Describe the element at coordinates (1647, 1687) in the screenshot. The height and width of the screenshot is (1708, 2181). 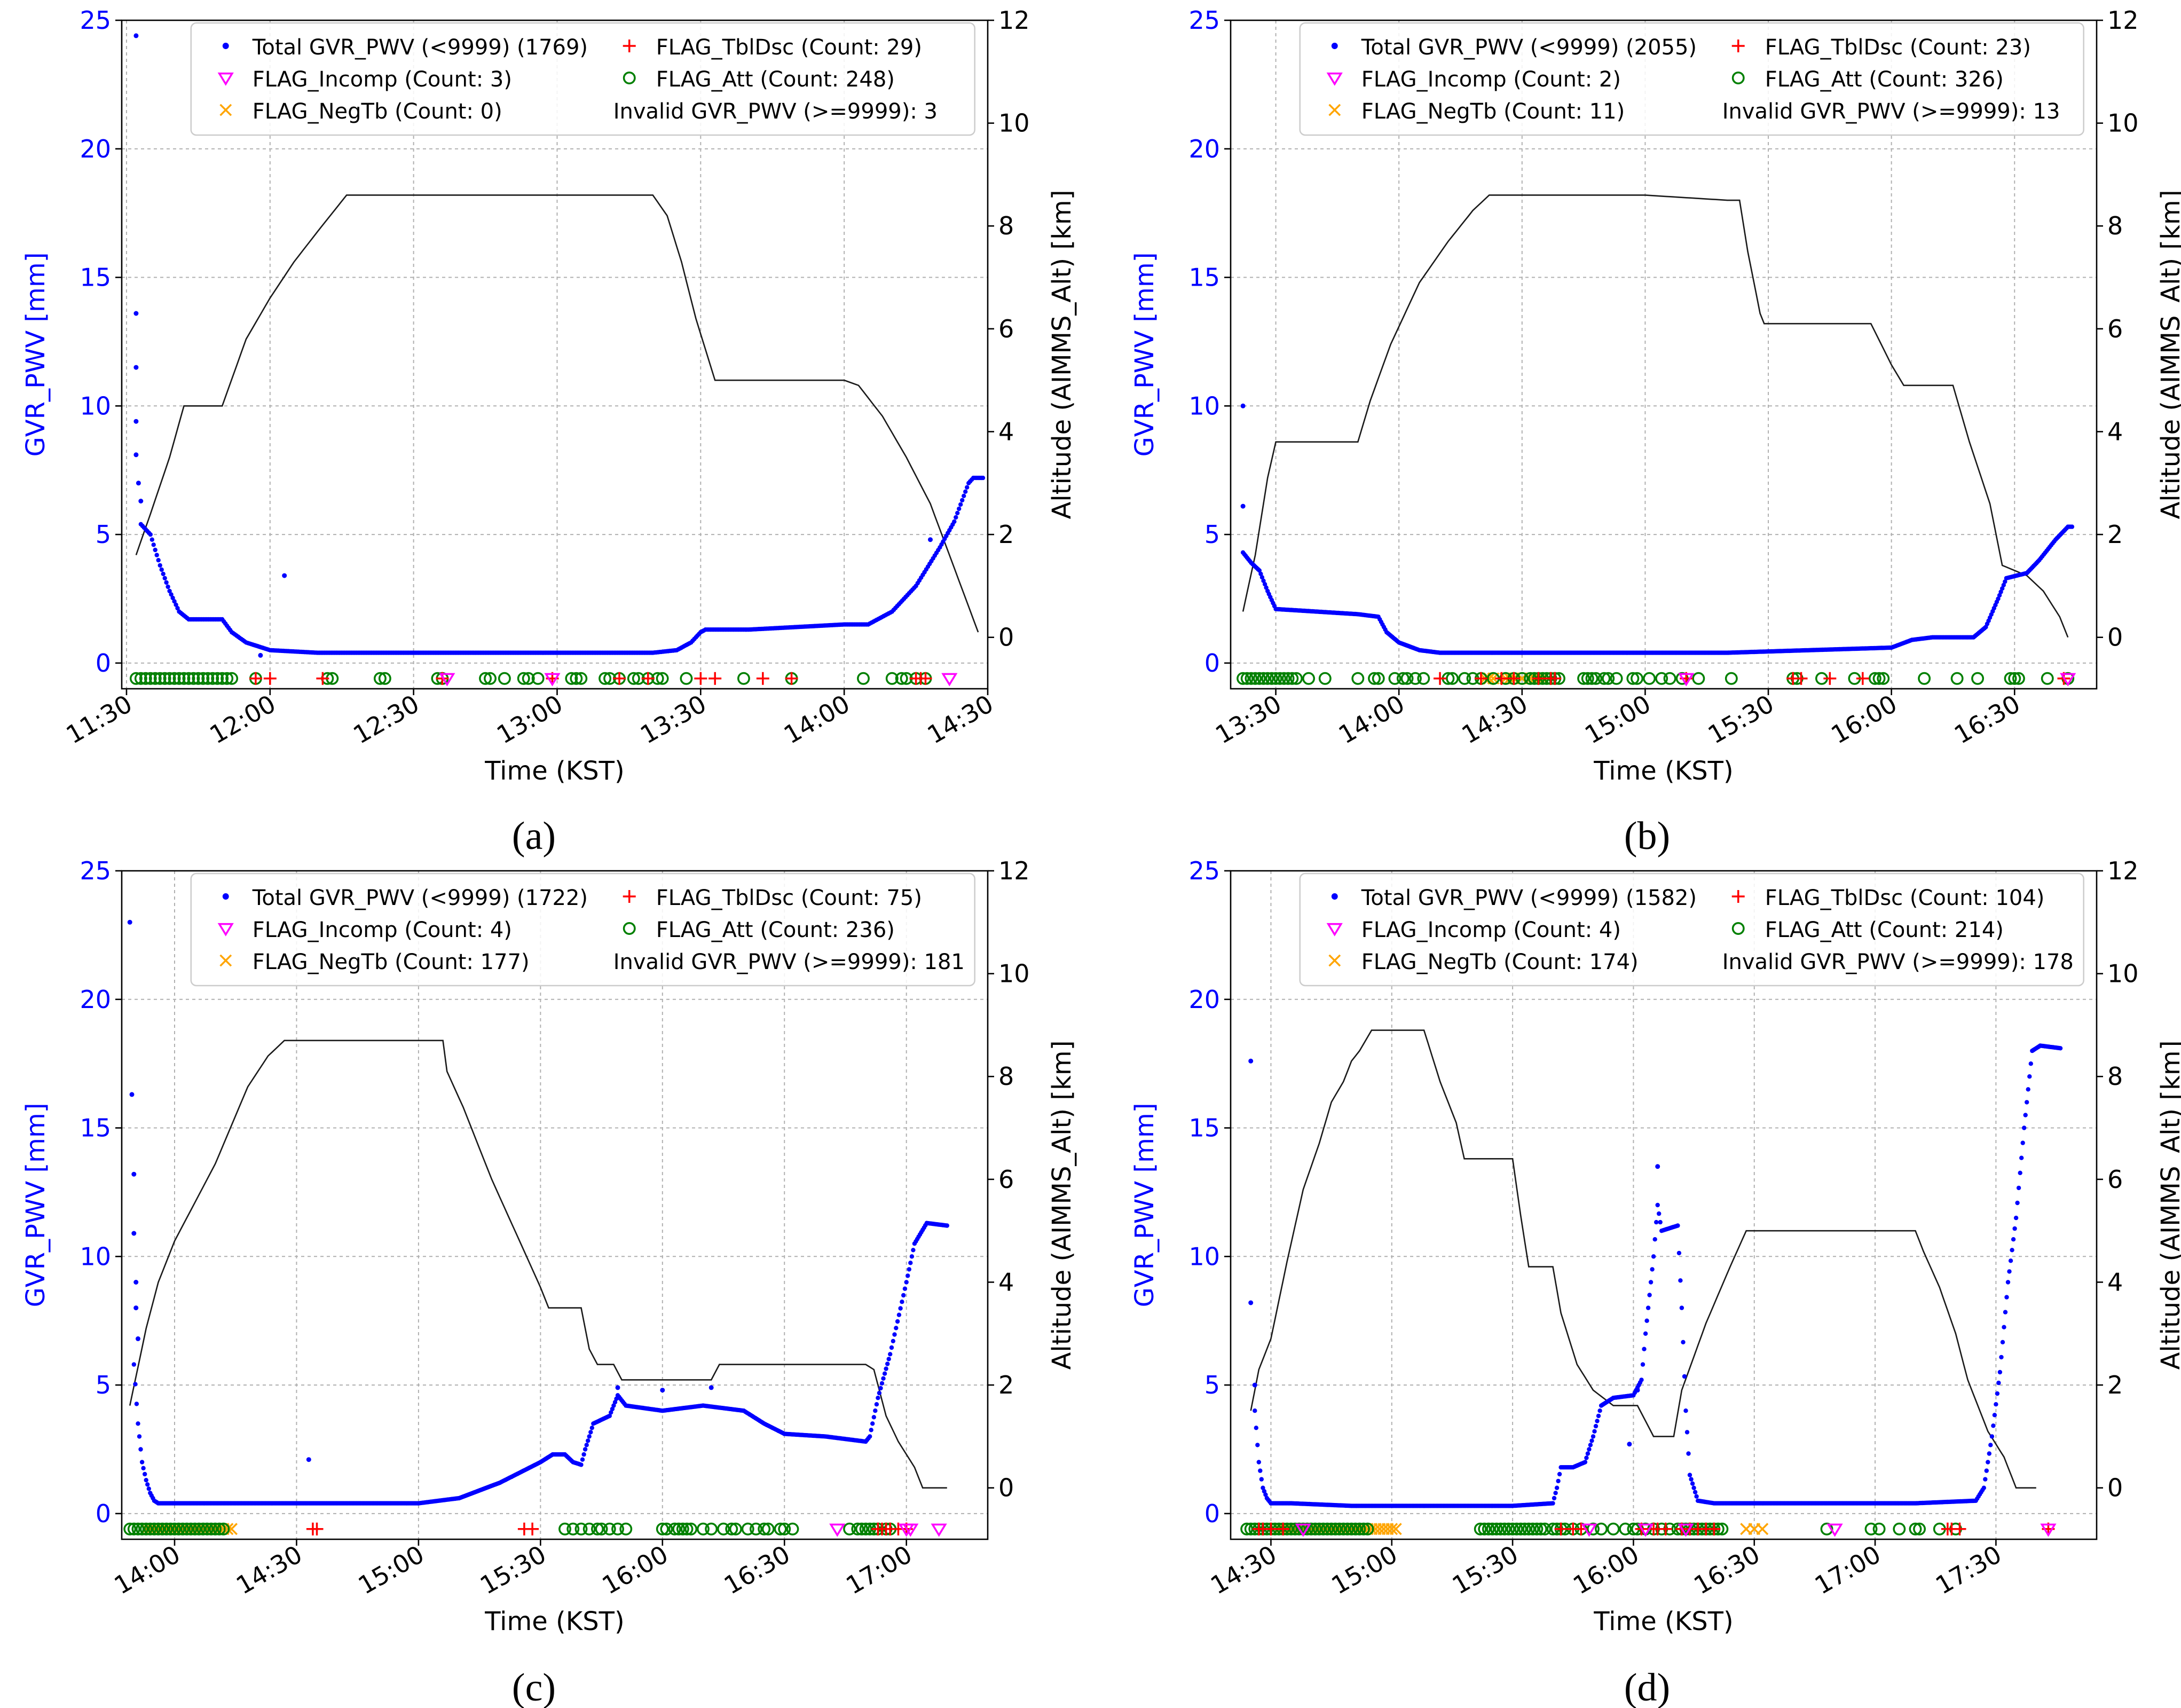
I see `panel-caption: (d)` at that location.